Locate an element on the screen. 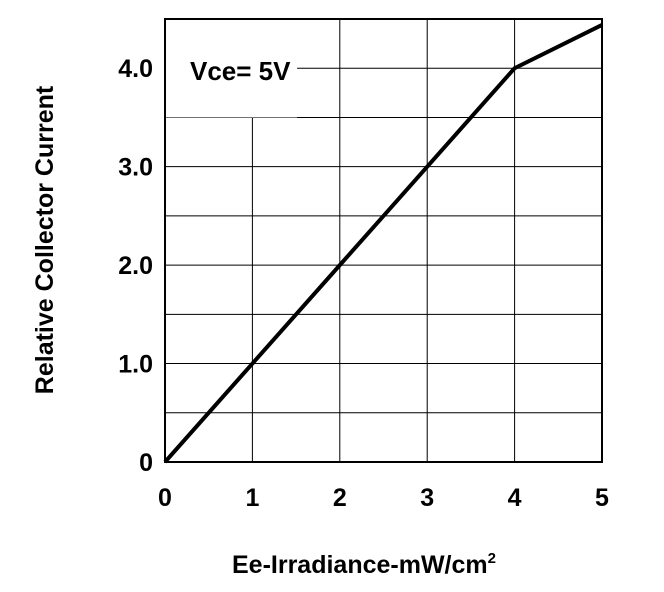 The image size is (664, 592). y-tick-label: 2.0 is located at coordinates (135, 266).